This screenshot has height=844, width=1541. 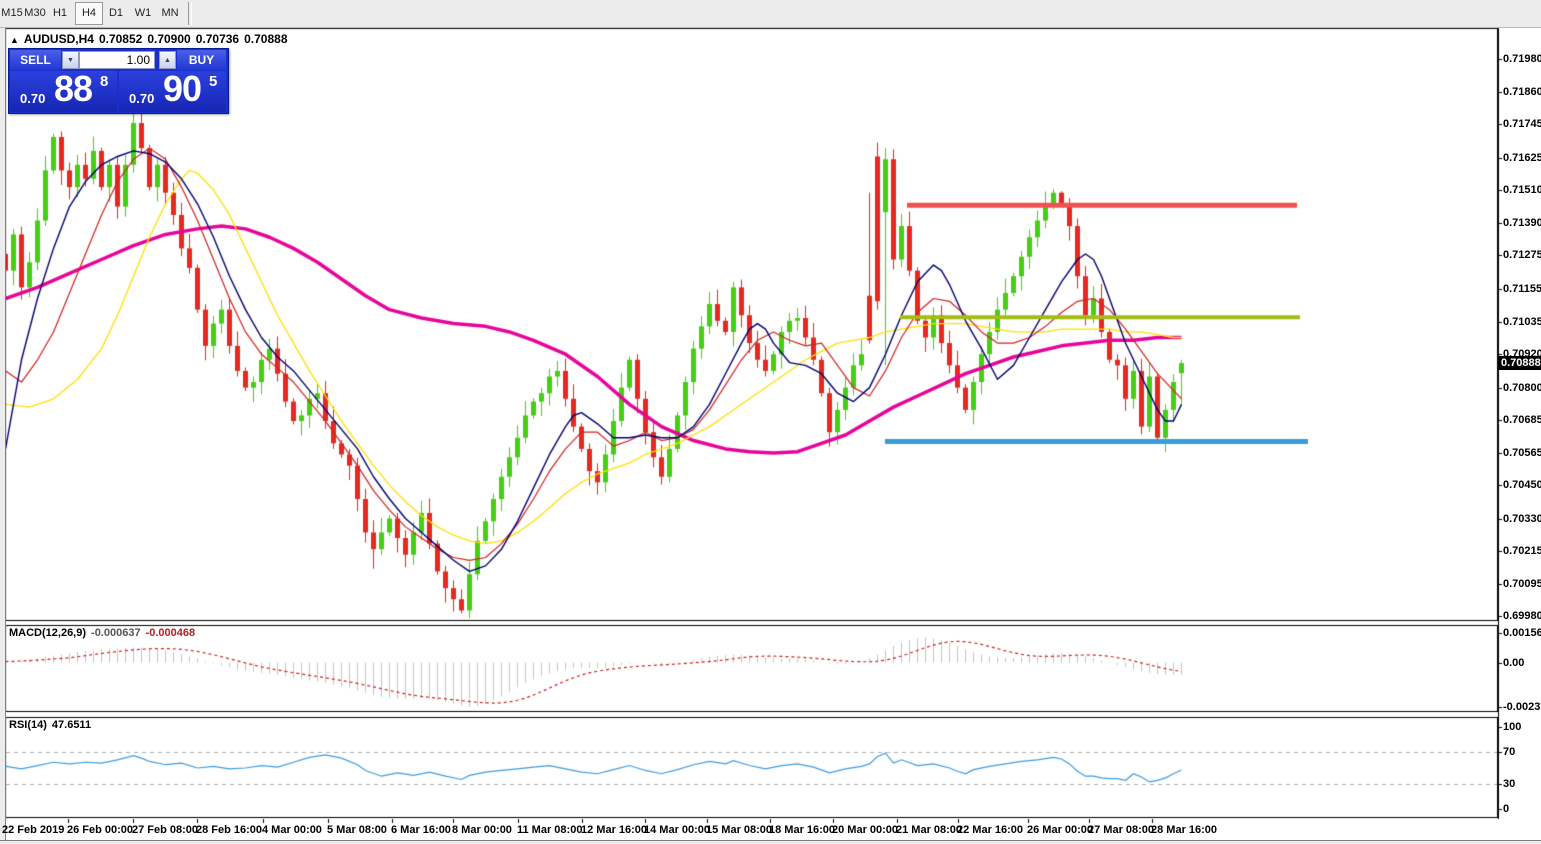 I want to click on price-axis-label: 0.70095, so click(x=1522, y=584).